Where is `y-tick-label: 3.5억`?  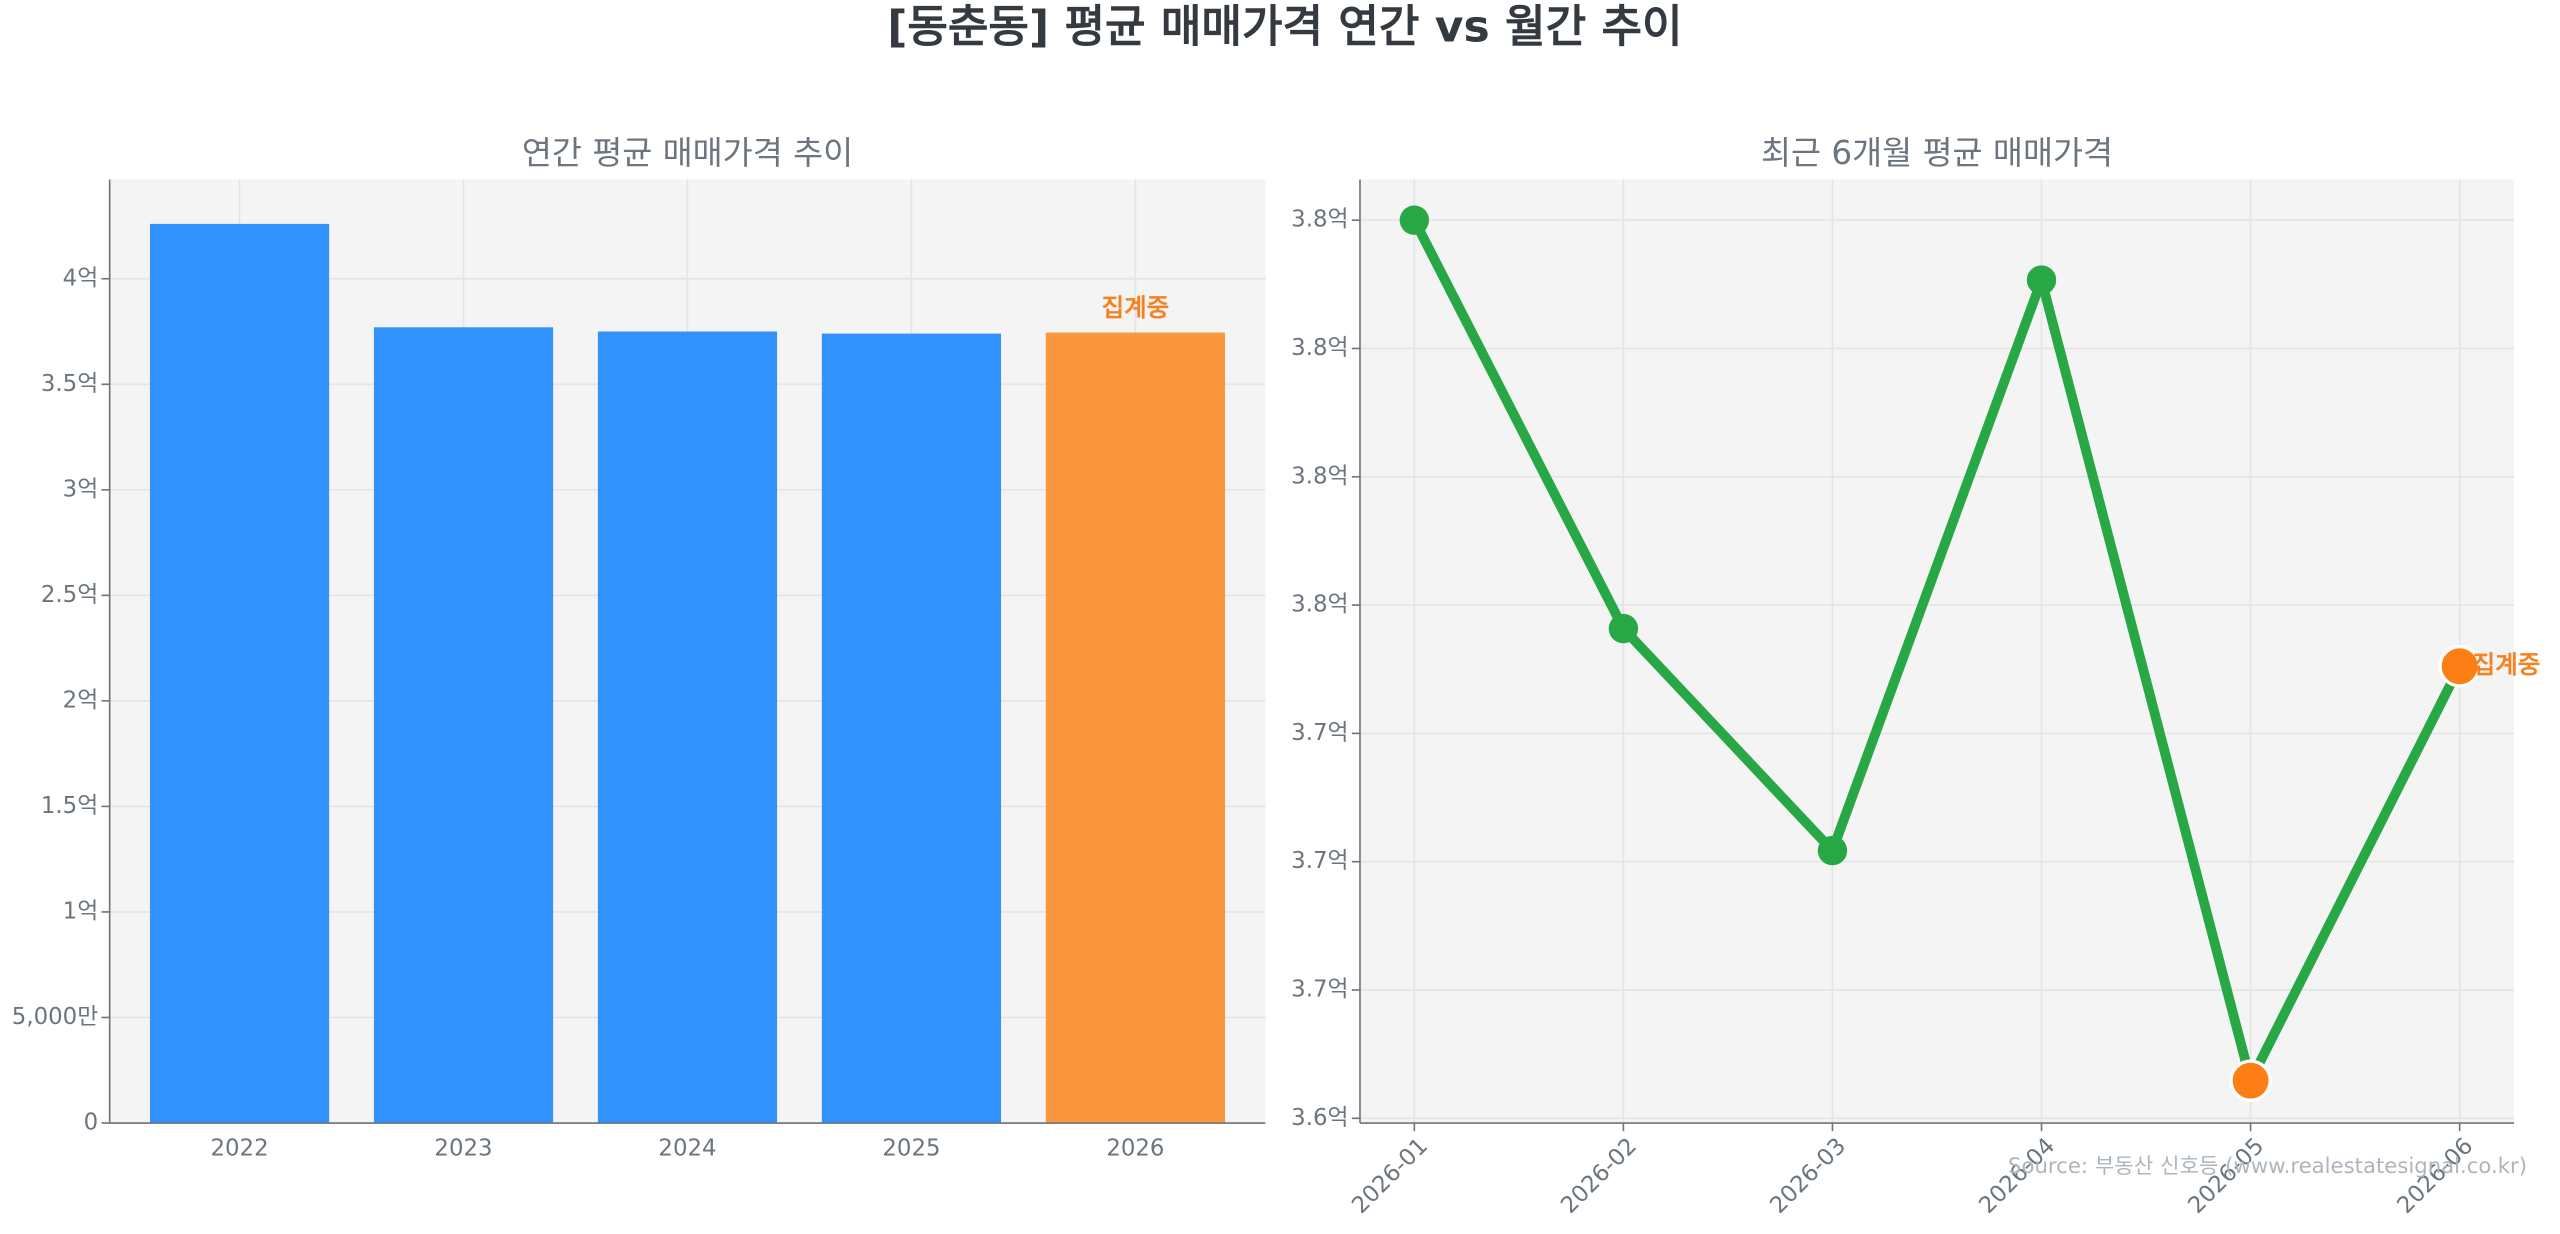 y-tick-label: 3.5억 is located at coordinates (69, 384).